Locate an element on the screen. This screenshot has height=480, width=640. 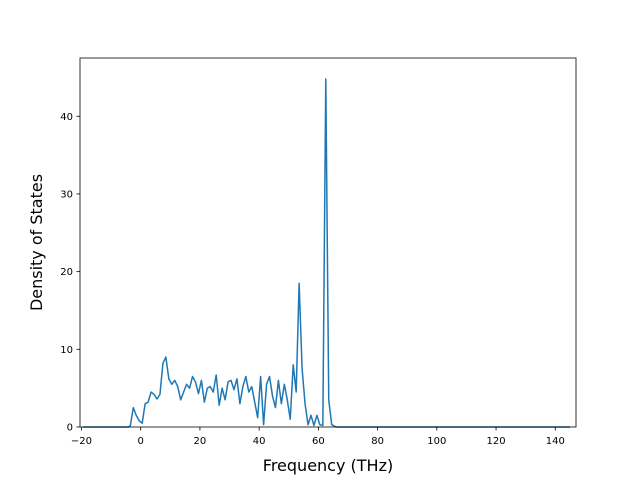
x-tick-label: 100 is located at coordinates (436, 441).